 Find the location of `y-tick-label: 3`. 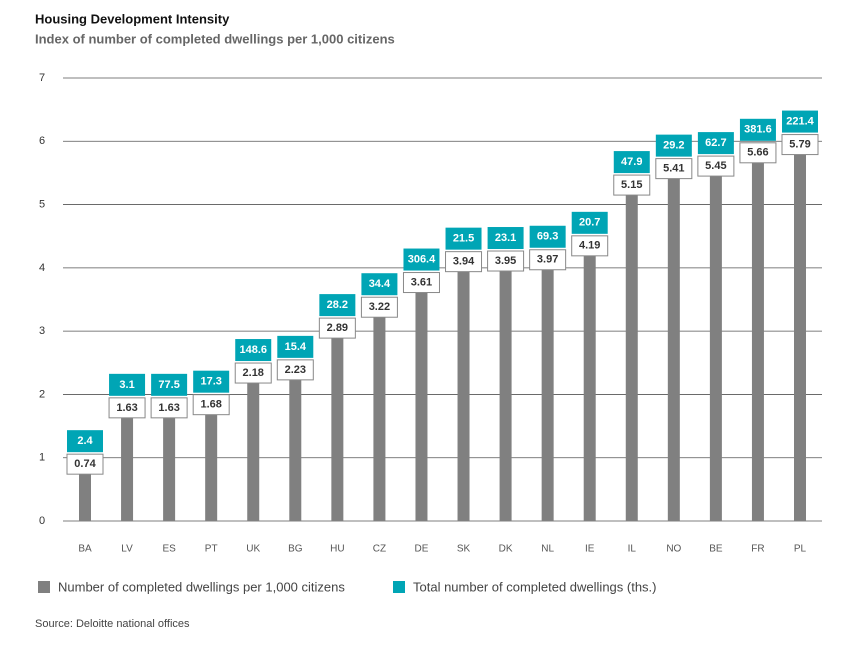

y-tick-label: 3 is located at coordinates (42, 331).